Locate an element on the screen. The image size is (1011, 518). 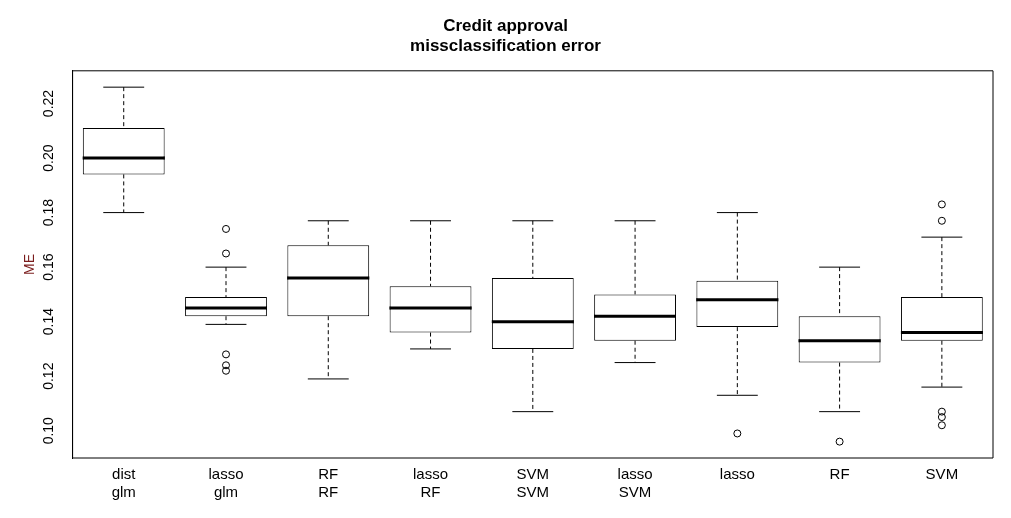
x-tick-label: lasso RF is located at coordinates (431, 483).